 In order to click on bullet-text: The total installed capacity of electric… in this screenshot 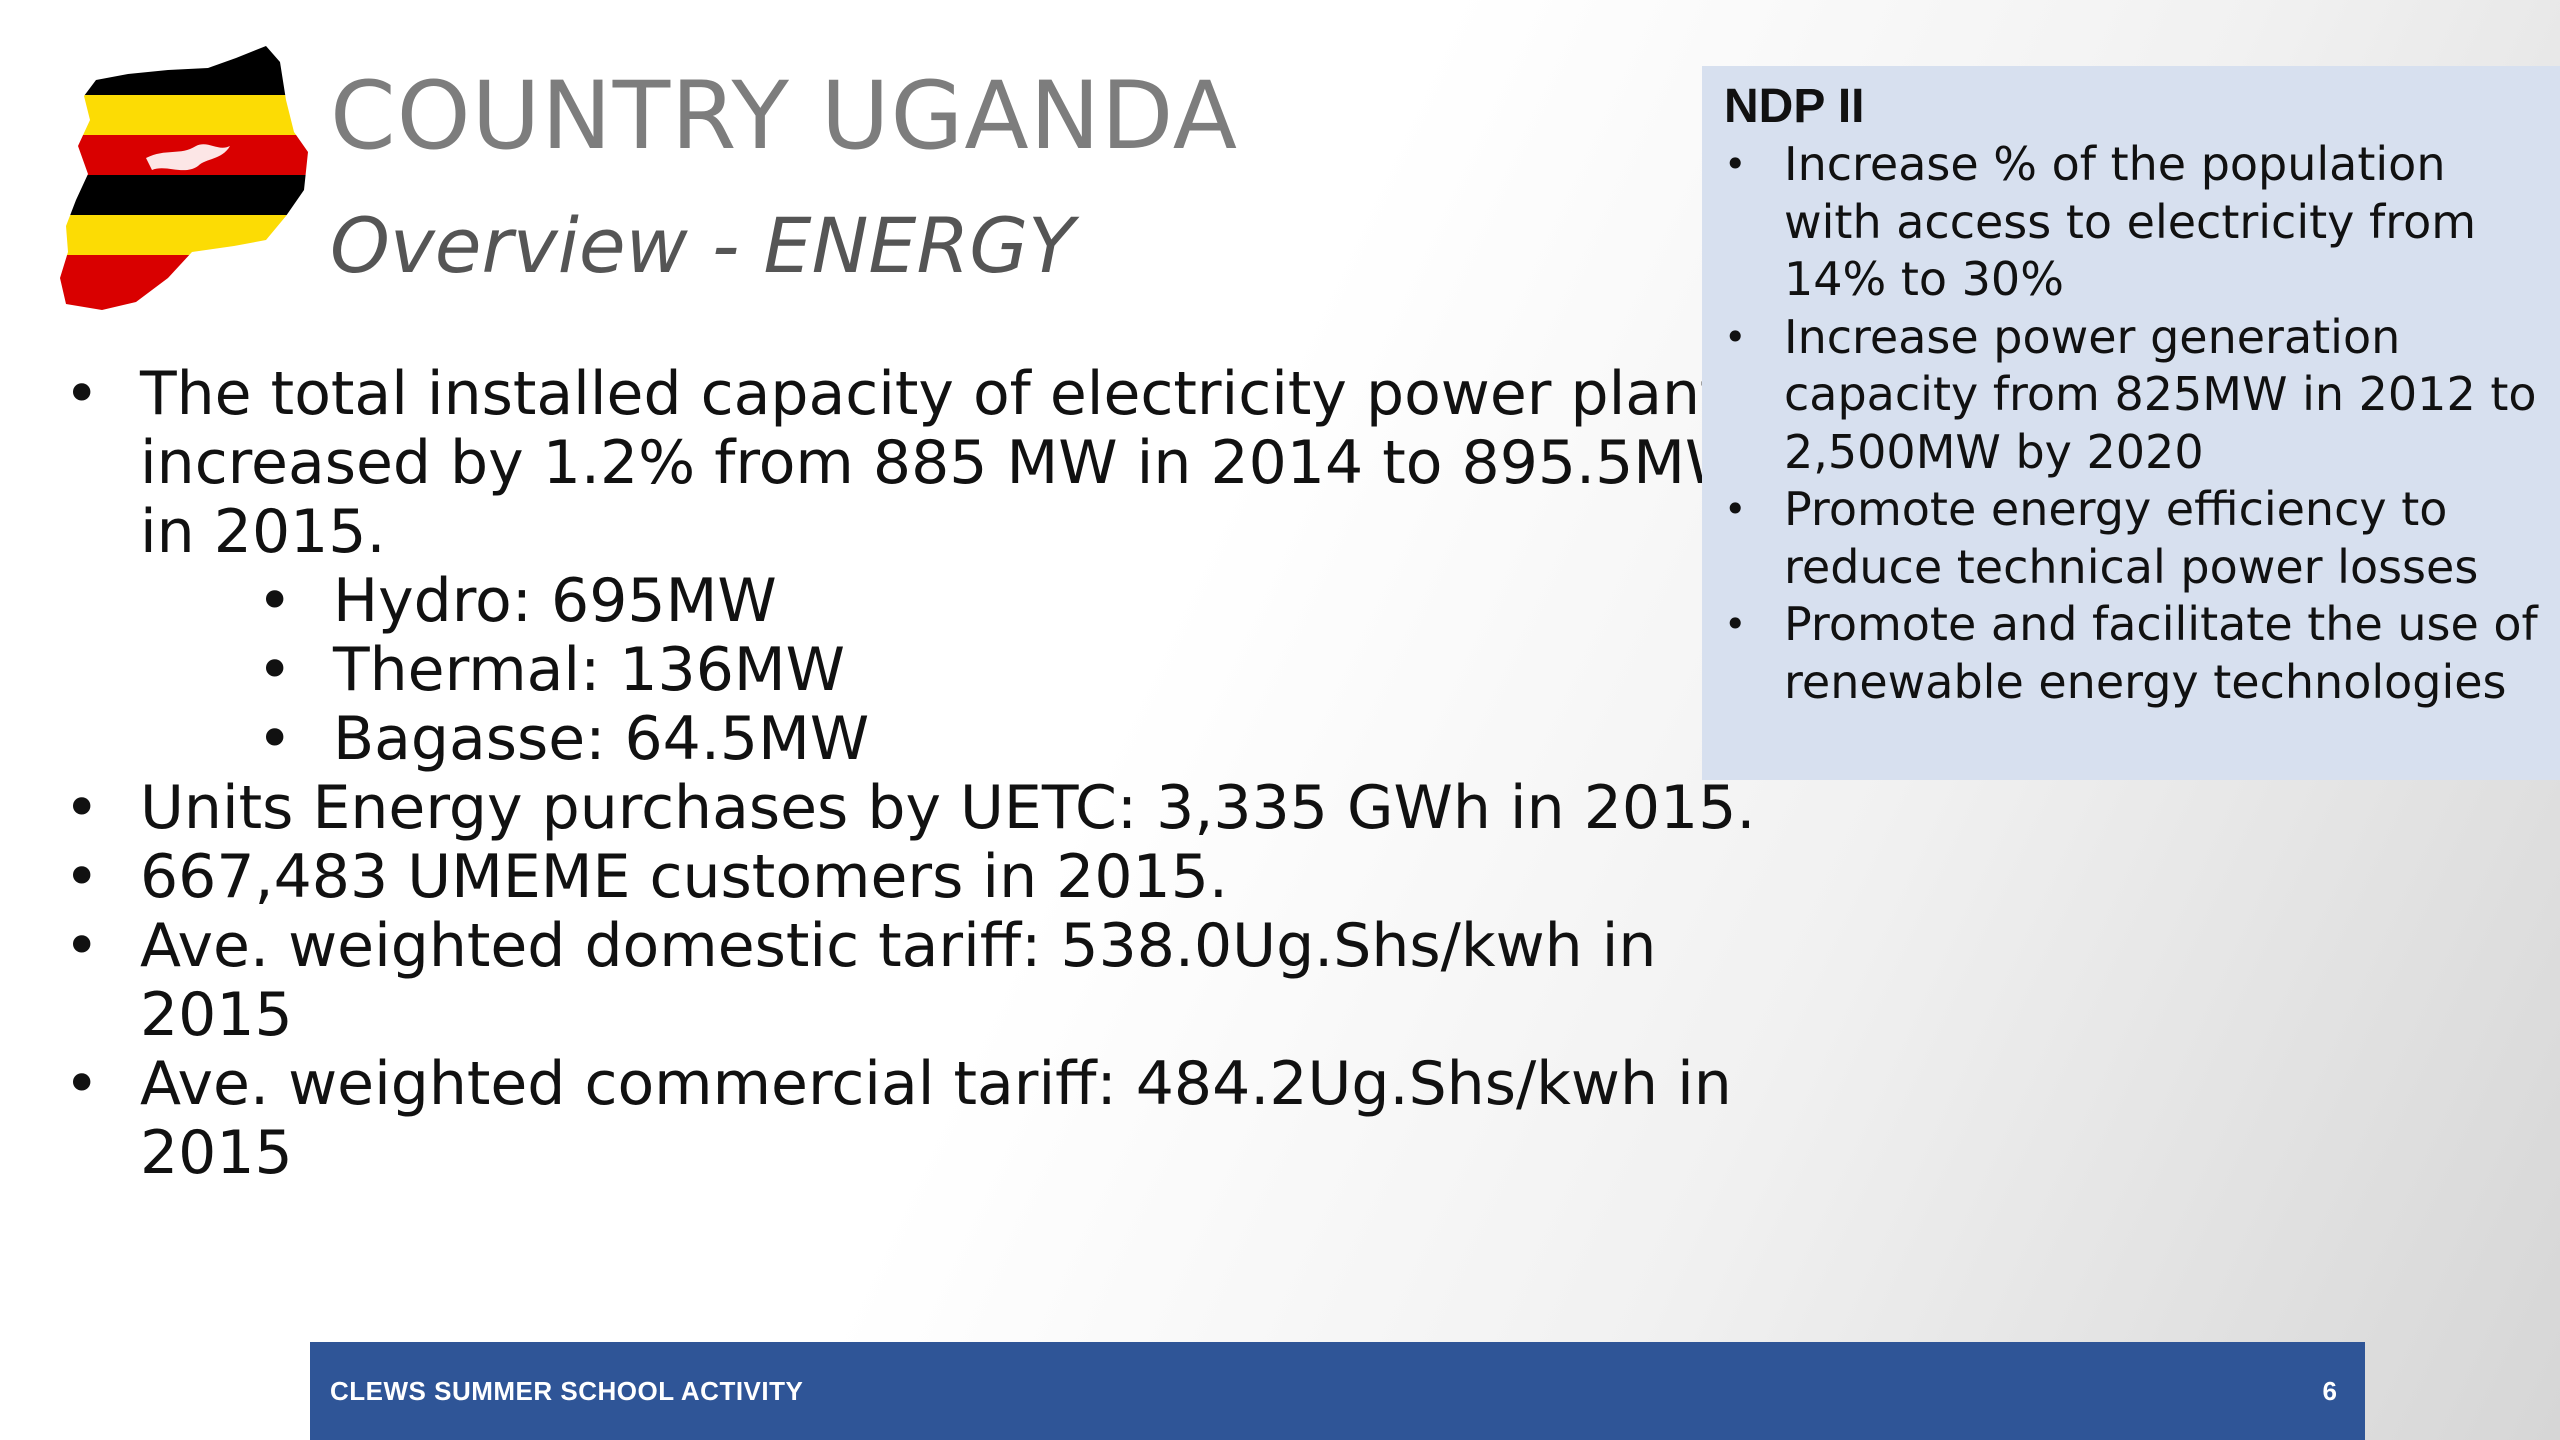, I will do `click(947, 463)`.